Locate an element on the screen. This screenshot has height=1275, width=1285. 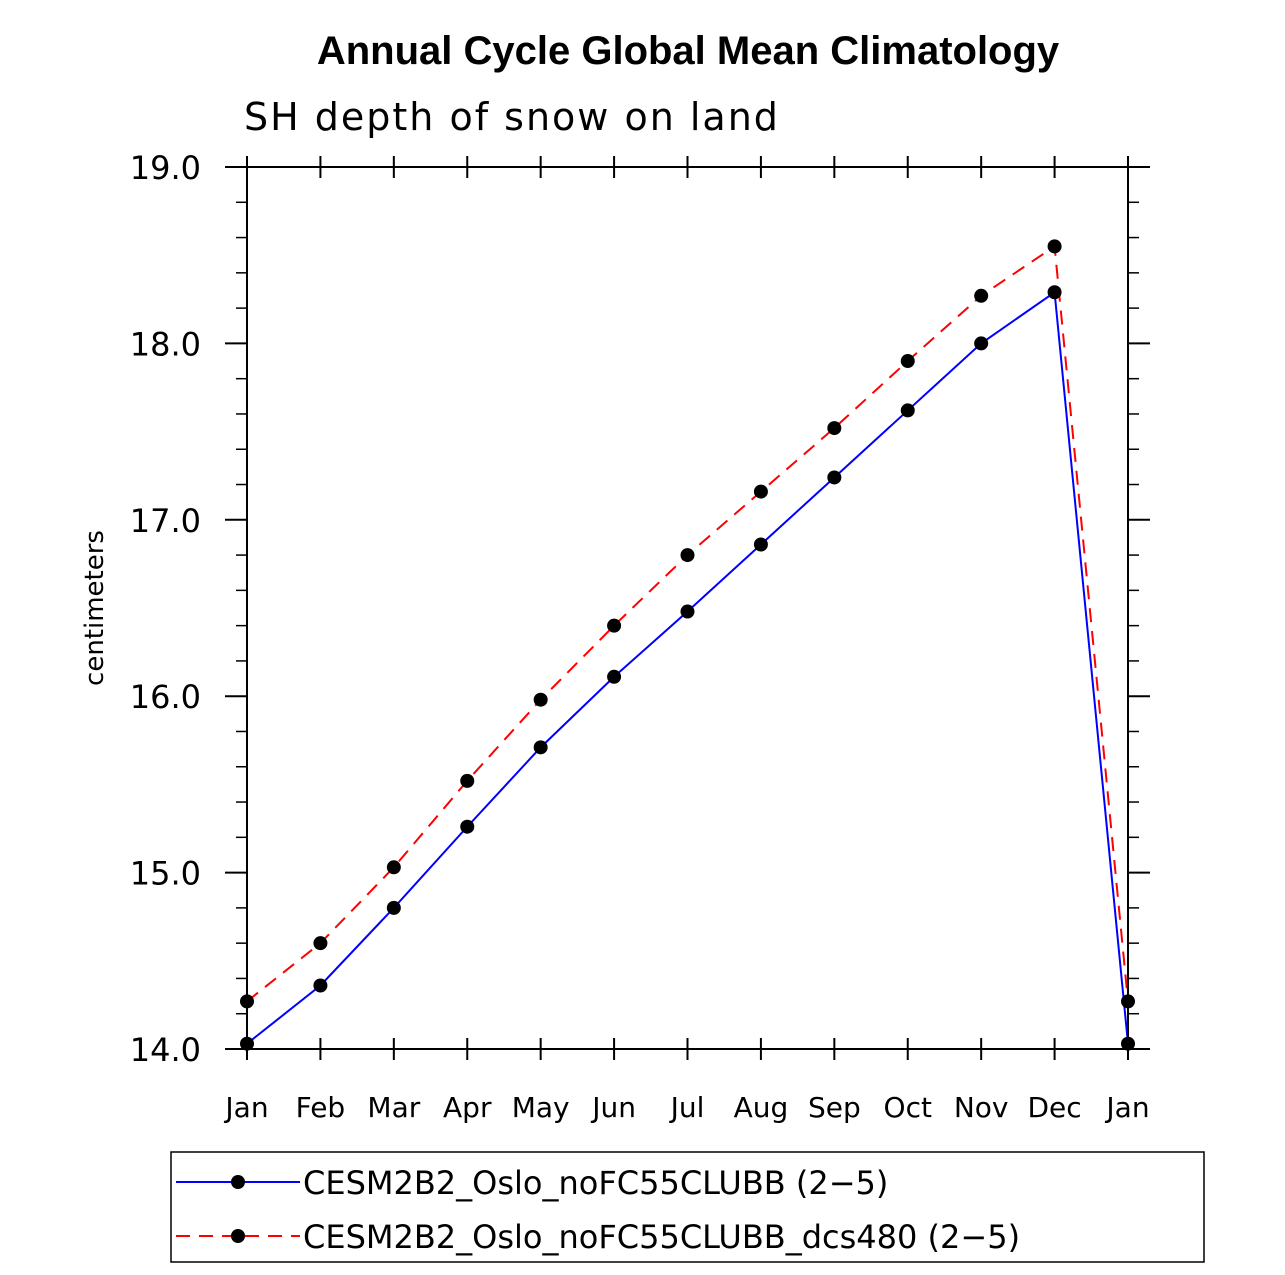
x-tick-label: Dec is located at coordinates (1054, 1107).